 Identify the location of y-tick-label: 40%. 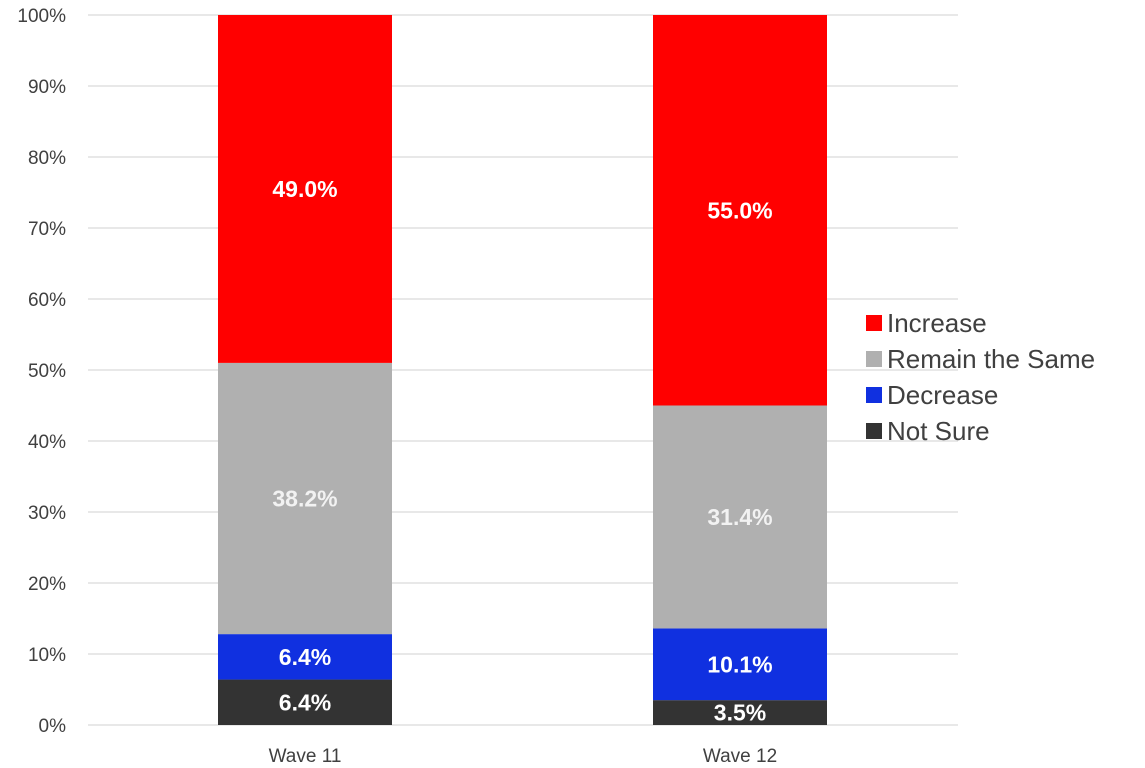
(47, 442).